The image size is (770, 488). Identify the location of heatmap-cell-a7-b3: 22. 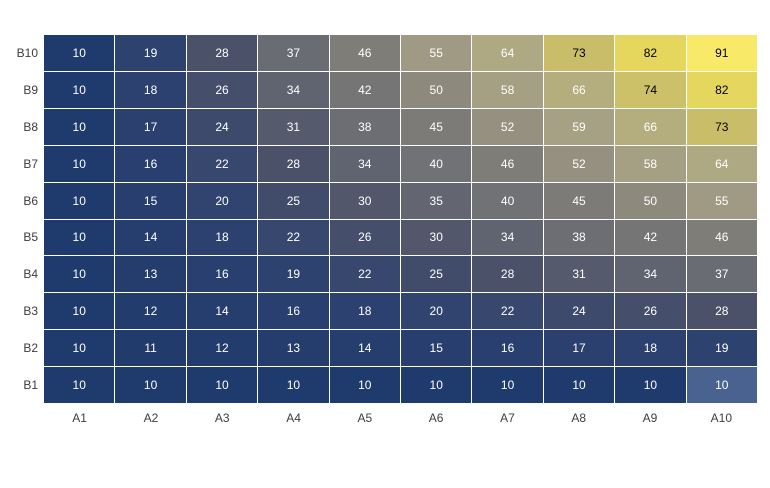
(507, 311).